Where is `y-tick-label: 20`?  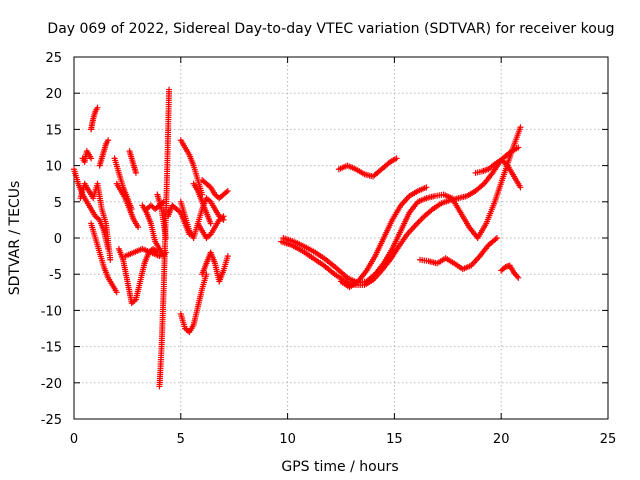 y-tick-label: 20 is located at coordinates (53, 94).